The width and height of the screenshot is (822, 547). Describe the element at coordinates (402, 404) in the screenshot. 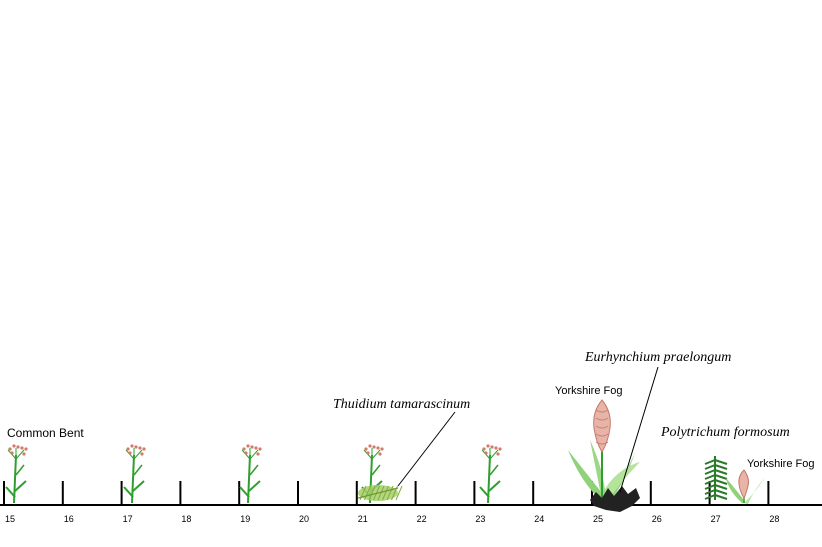

I see `label-thuidium: Thuidium tamarascinum` at that location.